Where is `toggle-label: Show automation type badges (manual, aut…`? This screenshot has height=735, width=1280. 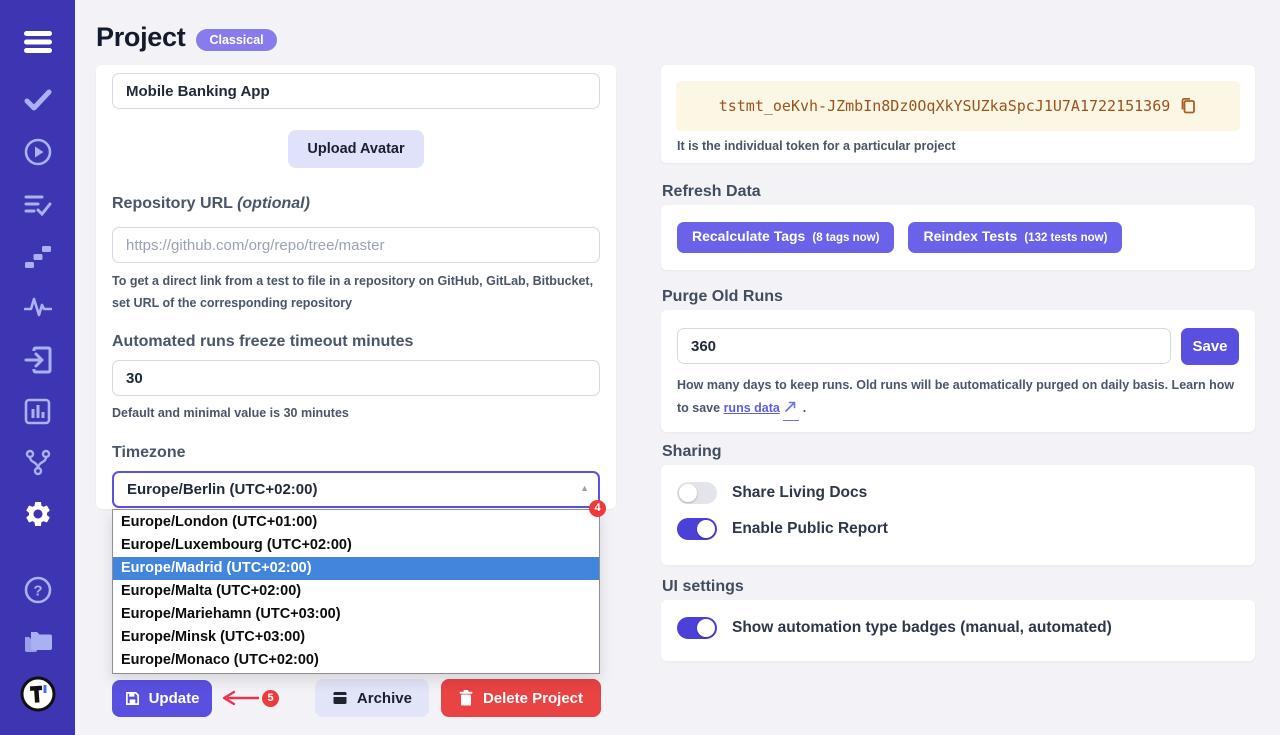 toggle-label: Show automation type badges (manual, aut… is located at coordinates (922, 627).